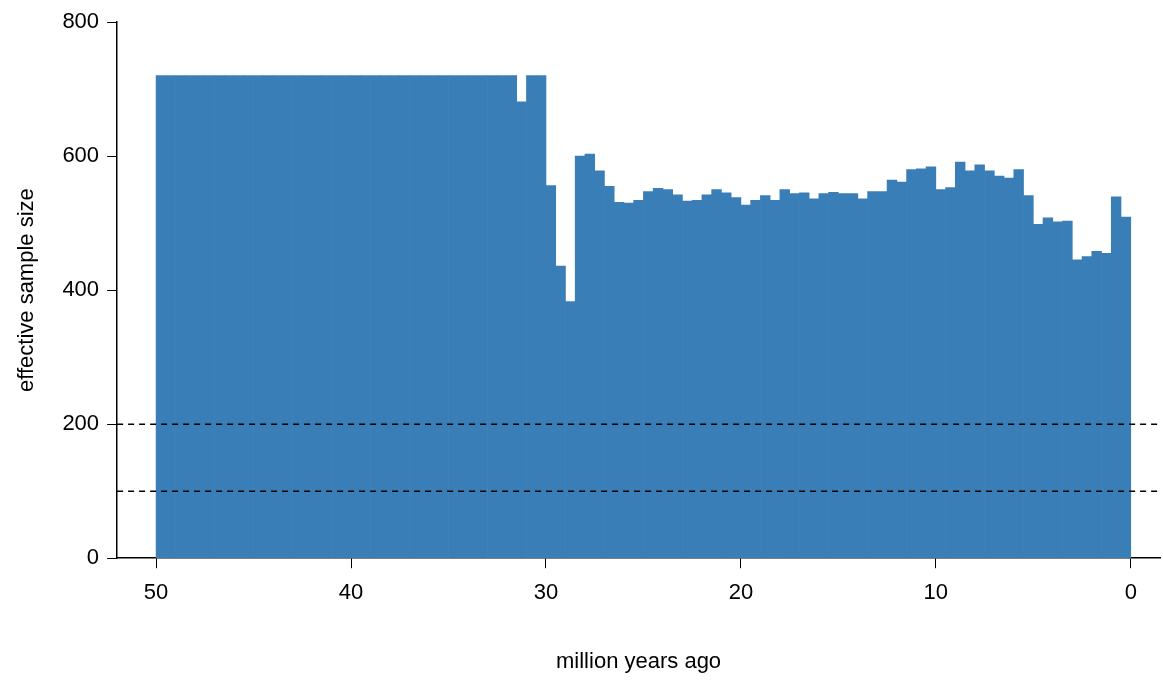 The width and height of the screenshot is (1163, 689). I want to click on y-tick-label: 200, so click(81, 423).